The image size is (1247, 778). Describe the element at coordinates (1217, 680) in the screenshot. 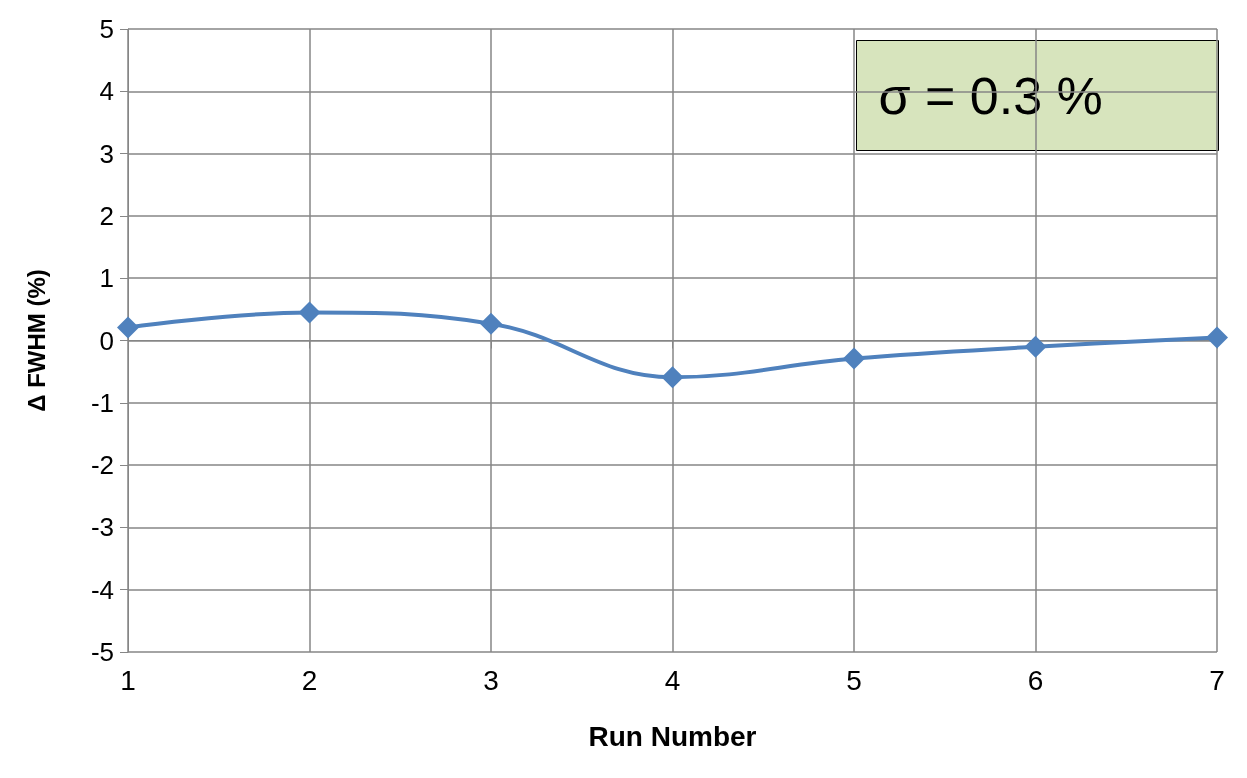

I see `x-tick-label: 7` at that location.